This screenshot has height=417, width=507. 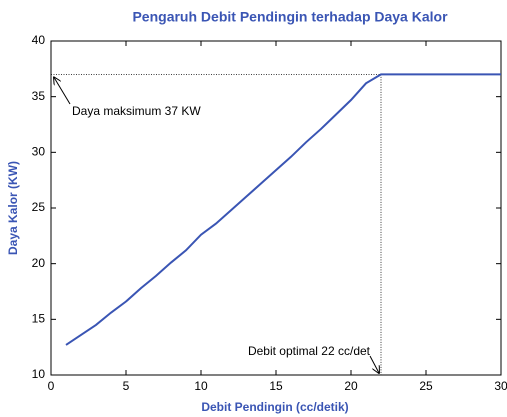 What do you see at coordinates (39, 152) in the screenshot?
I see `y-tick-label: 30` at bounding box center [39, 152].